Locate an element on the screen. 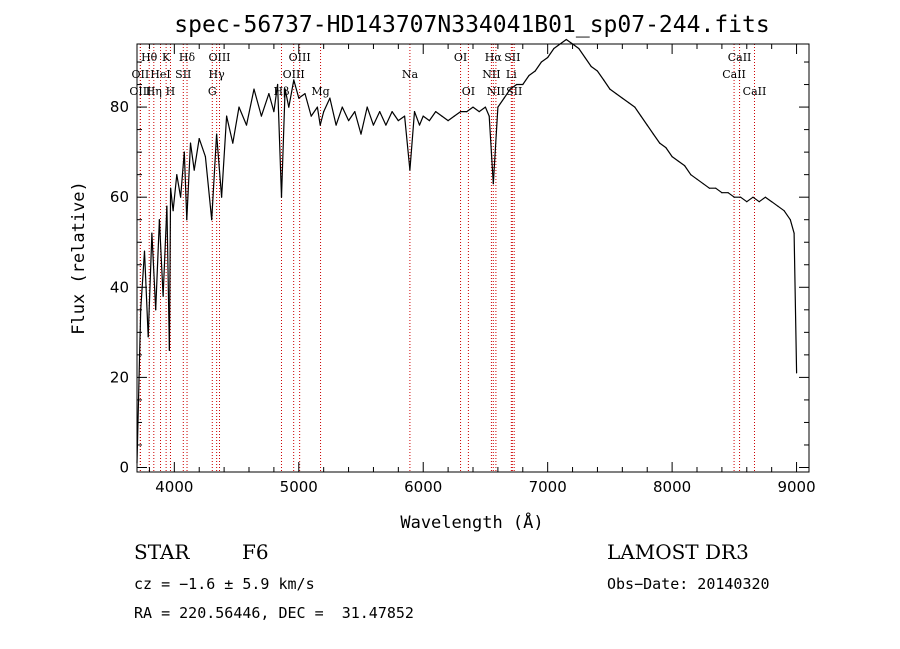 The height and width of the screenshot is (649, 900). x-tick-label: 6000 is located at coordinates (423, 487).